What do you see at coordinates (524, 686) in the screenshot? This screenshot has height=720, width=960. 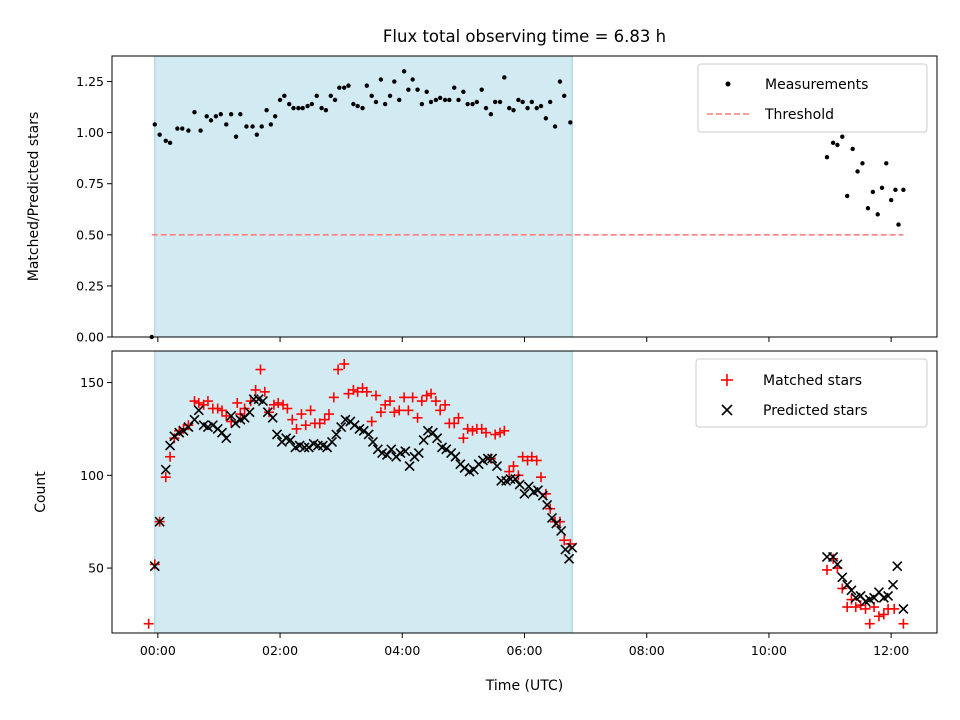 I see `x-axis-label: Time (UTC)` at bounding box center [524, 686].